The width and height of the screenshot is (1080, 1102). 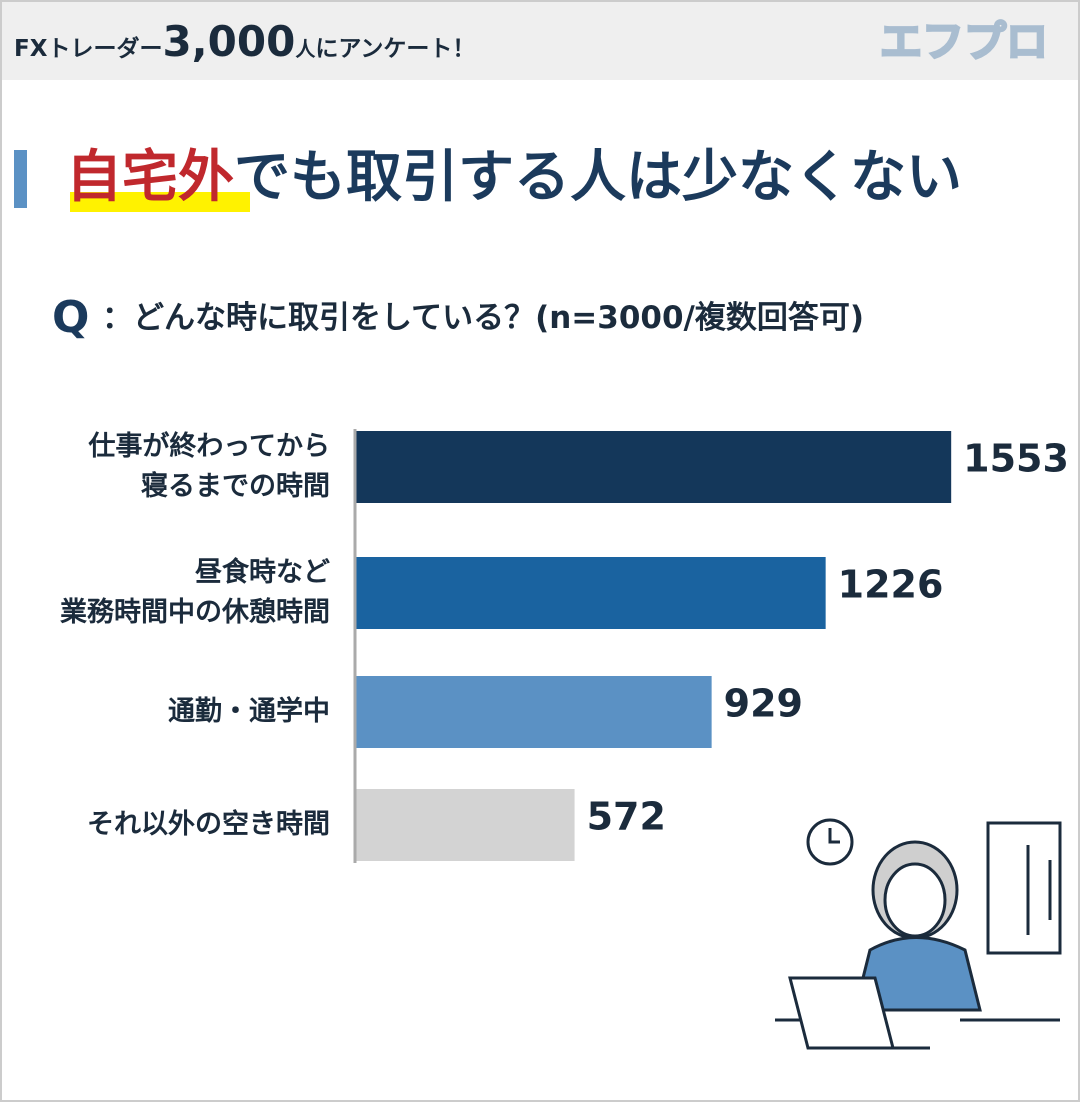 I want to click on value-label: 572, so click(x=626, y=817).